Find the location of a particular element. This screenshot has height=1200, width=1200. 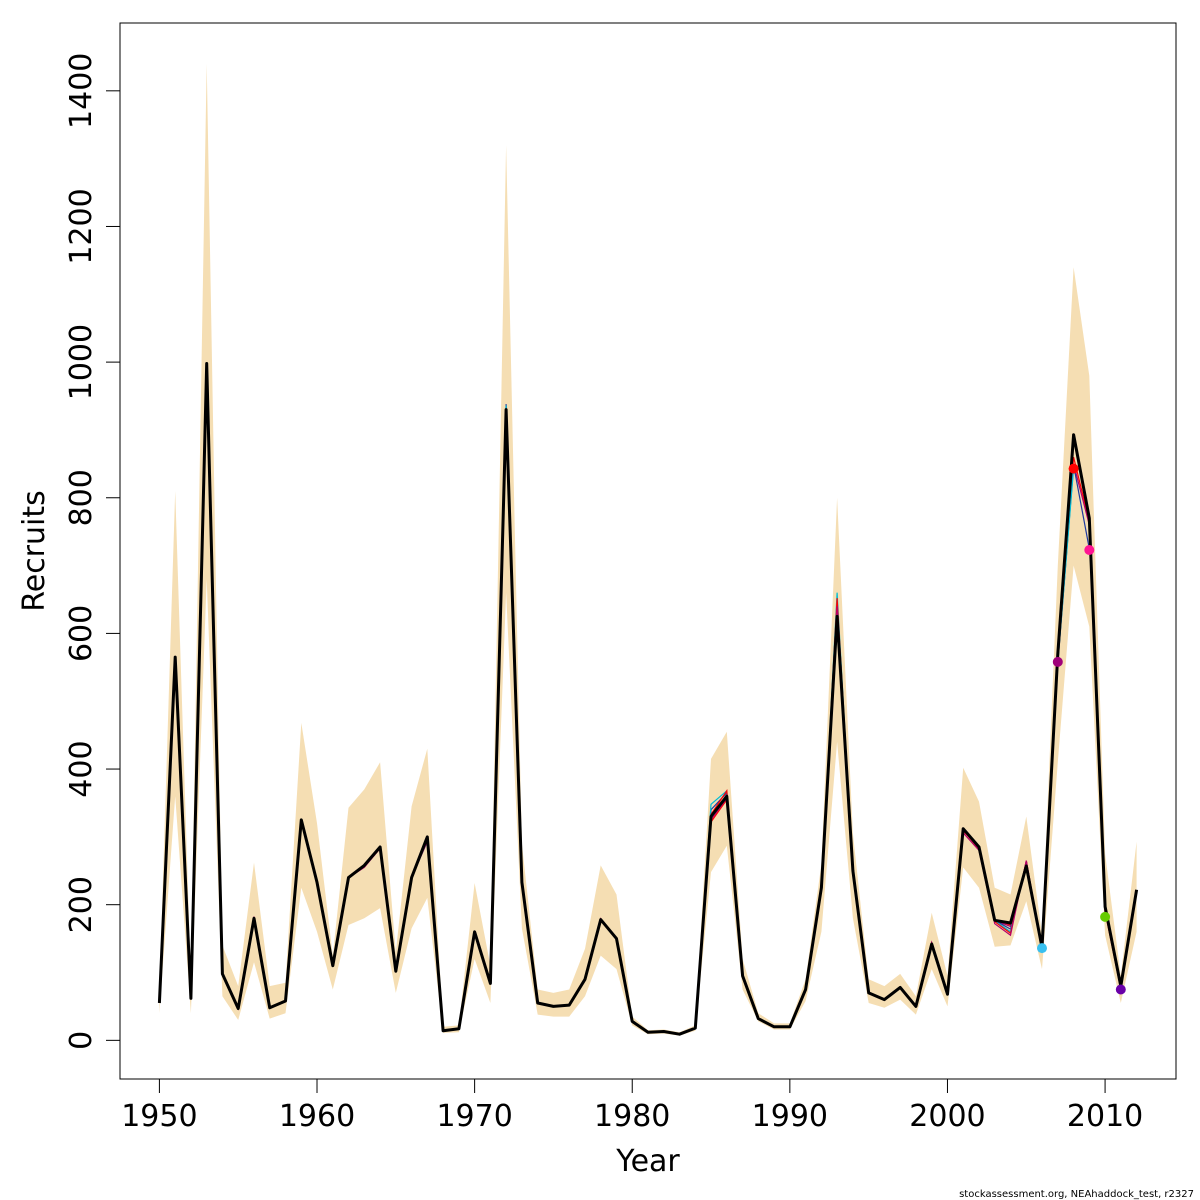

end-point-2009 is located at coordinates (1089, 550).